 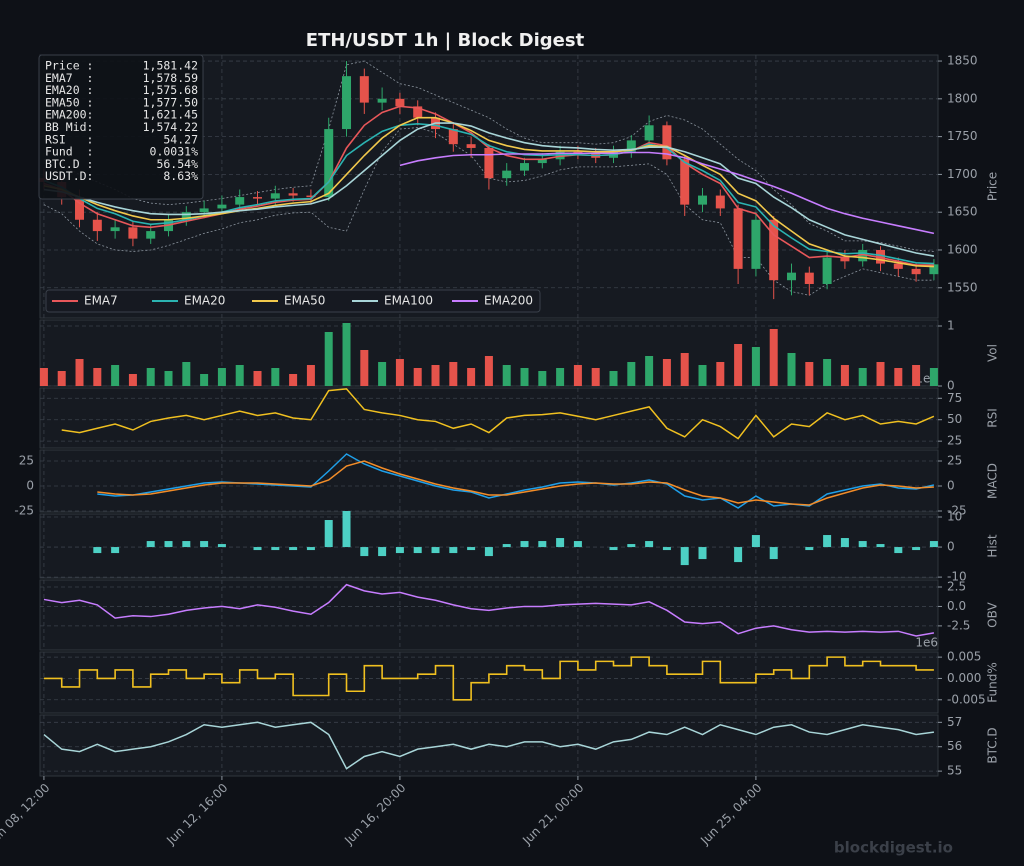 I want to click on info-box, so click(x=121, y=127).